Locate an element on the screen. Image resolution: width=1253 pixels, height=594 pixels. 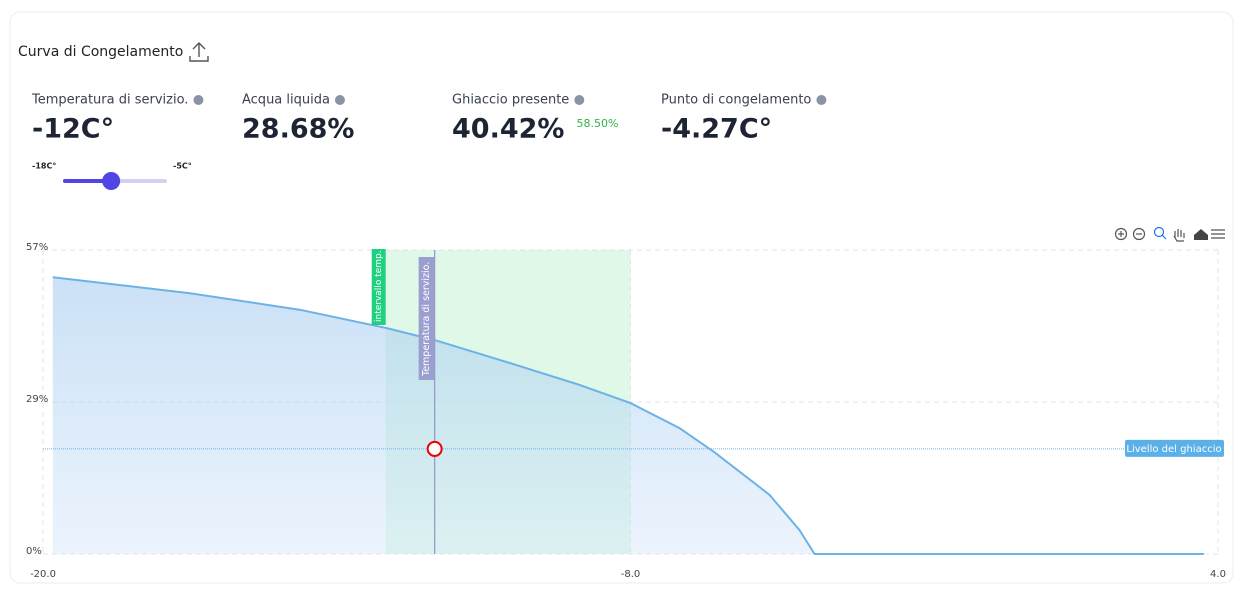
reset is located at coordinates (1201, 234).